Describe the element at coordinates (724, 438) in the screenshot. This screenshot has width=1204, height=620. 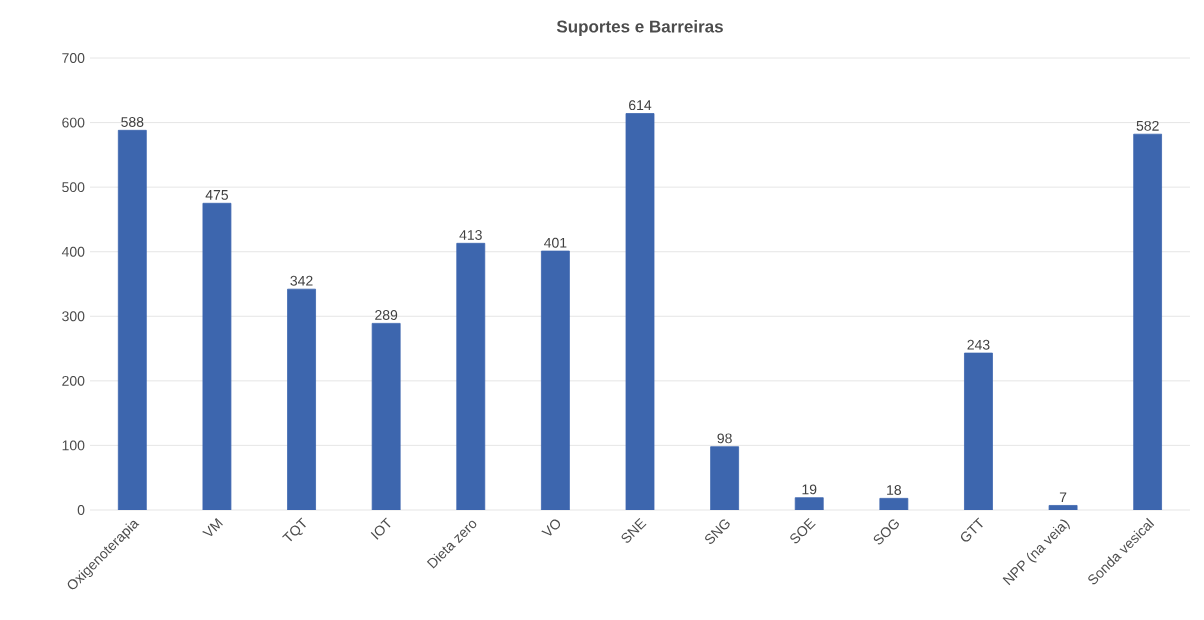
I see `data-label: 98` at that location.